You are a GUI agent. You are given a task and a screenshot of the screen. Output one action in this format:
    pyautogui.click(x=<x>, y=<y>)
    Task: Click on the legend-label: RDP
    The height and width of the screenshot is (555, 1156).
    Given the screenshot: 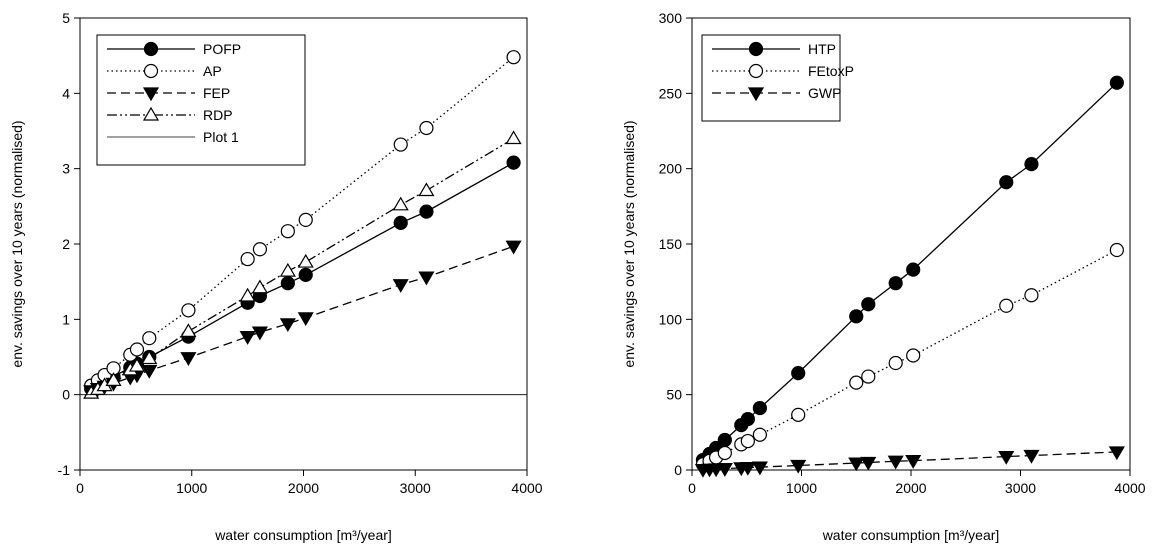 What is the action you would take?
    pyautogui.click(x=218, y=115)
    